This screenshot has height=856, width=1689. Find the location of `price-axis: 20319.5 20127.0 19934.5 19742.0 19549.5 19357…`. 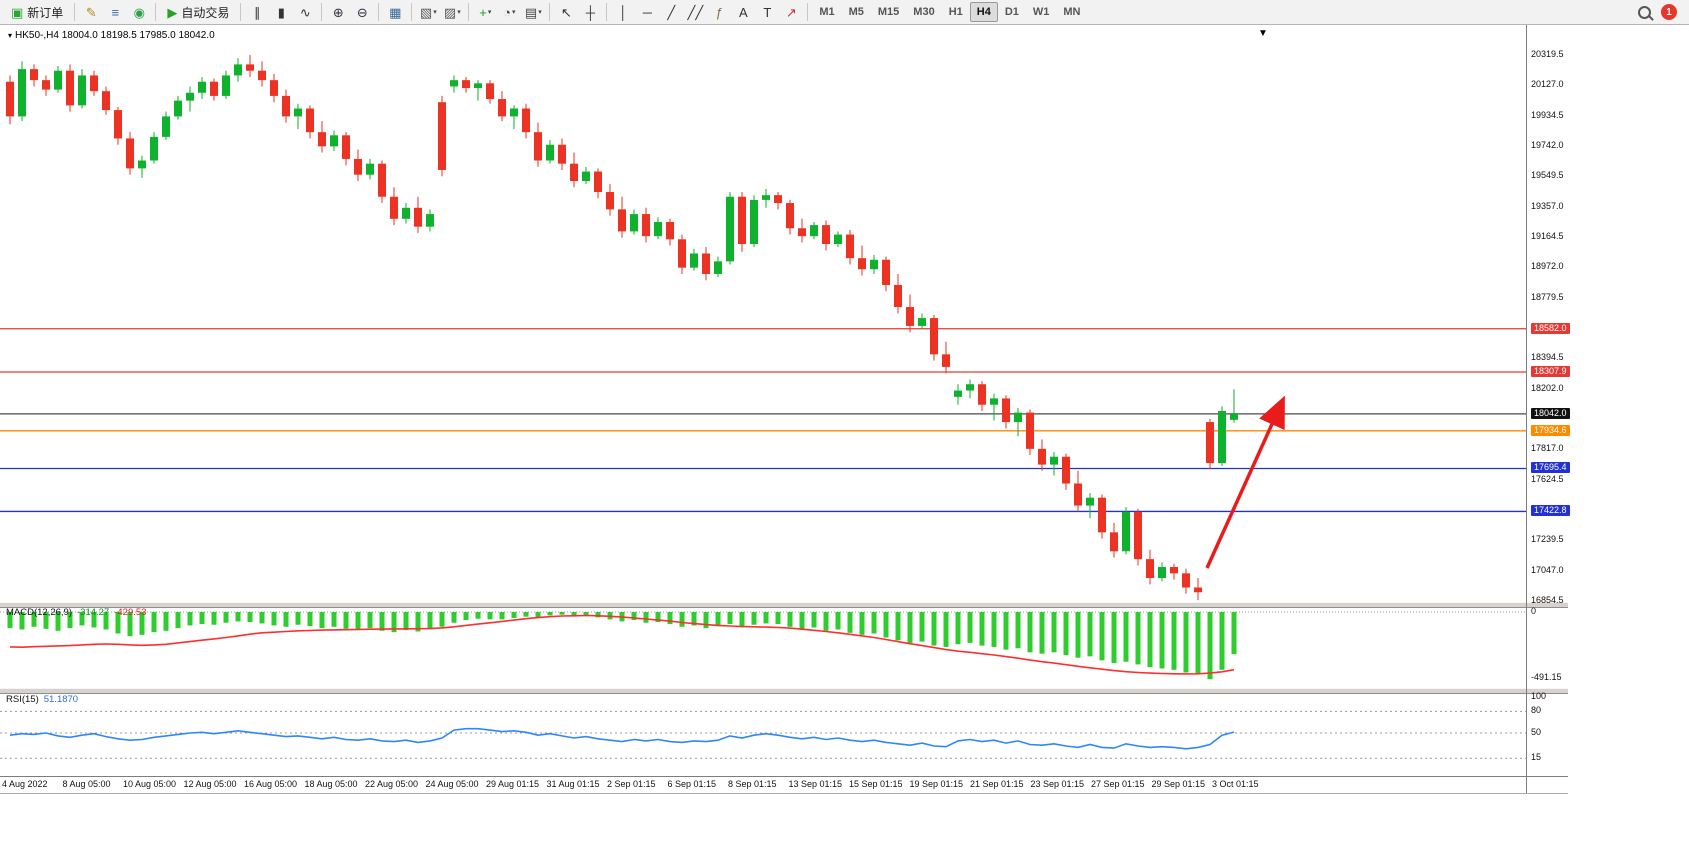

price-axis: 20319.5 20127.0 19934.5 19742.0 19549.5 19357… is located at coordinates (1558, 428).